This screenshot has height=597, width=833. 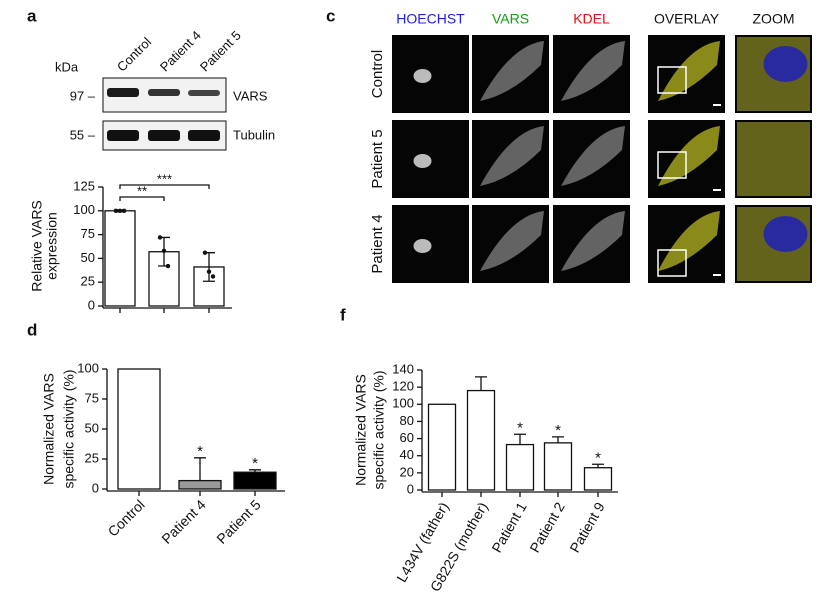 What do you see at coordinates (183, 521) in the screenshot?
I see `x-tick-label: Patient 4` at bounding box center [183, 521].